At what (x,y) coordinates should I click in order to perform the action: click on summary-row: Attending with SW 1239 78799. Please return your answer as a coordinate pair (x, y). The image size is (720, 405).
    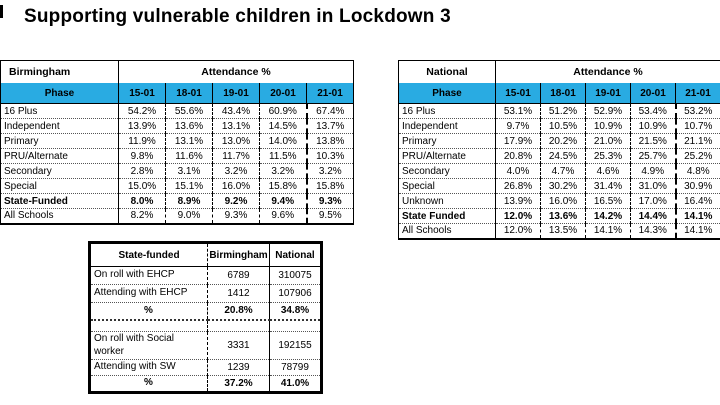
    Looking at the image, I should click on (205, 367).